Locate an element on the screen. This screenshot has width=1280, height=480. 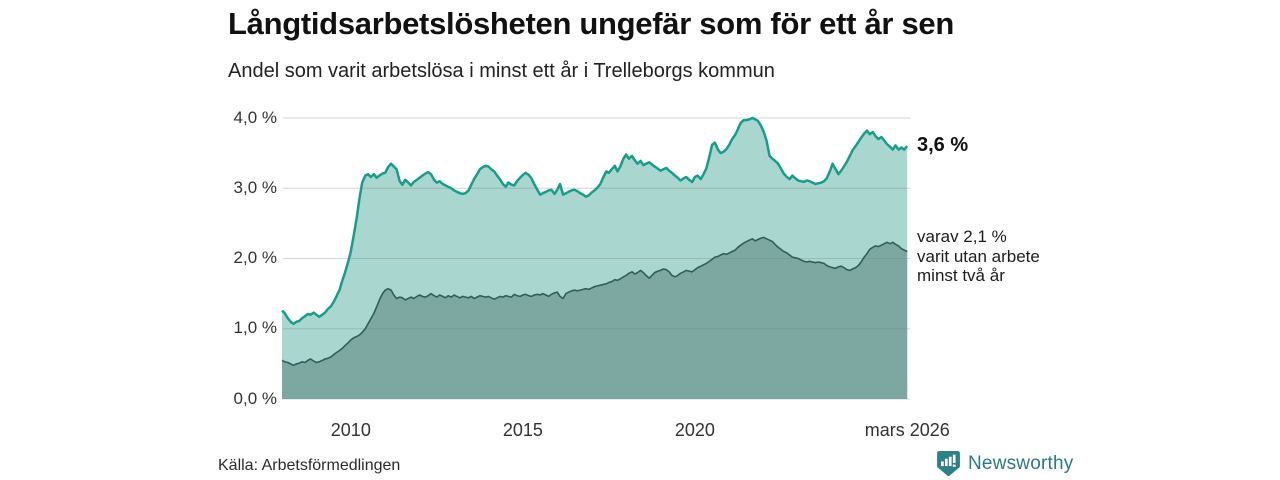
subset-value-line1: varav 2,1 % is located at coordinates (962, 236).